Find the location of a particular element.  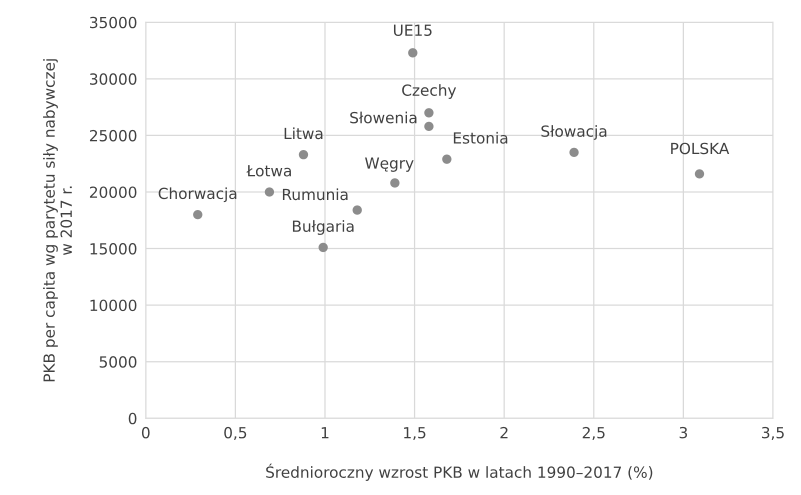

annotation: Bułgaria is located at coordinates (323, 227).